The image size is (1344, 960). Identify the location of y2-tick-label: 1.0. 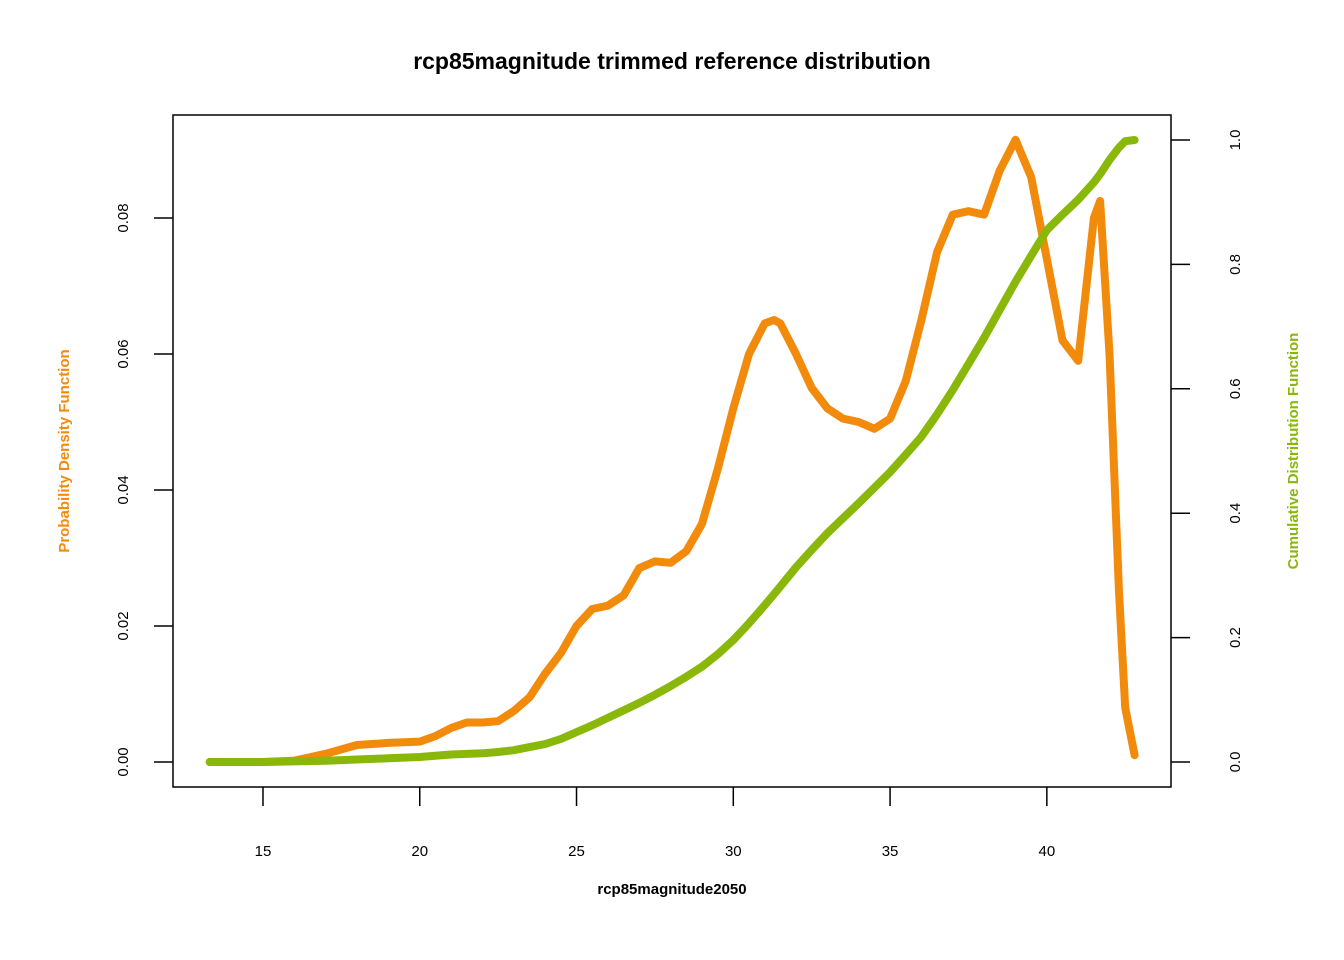
(1235, 140).